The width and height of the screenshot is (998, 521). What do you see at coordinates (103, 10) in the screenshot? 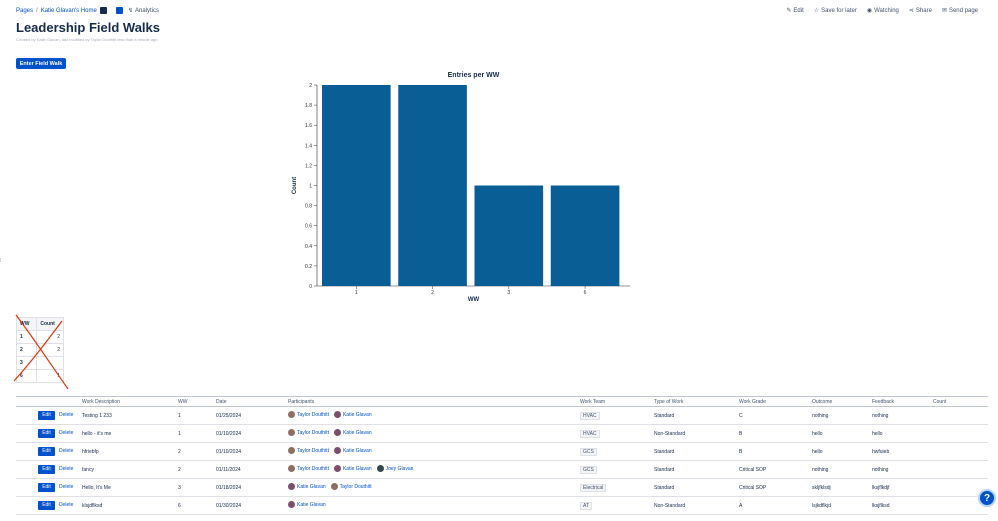
I see `lock-icon` at bounding box center [103, 10].